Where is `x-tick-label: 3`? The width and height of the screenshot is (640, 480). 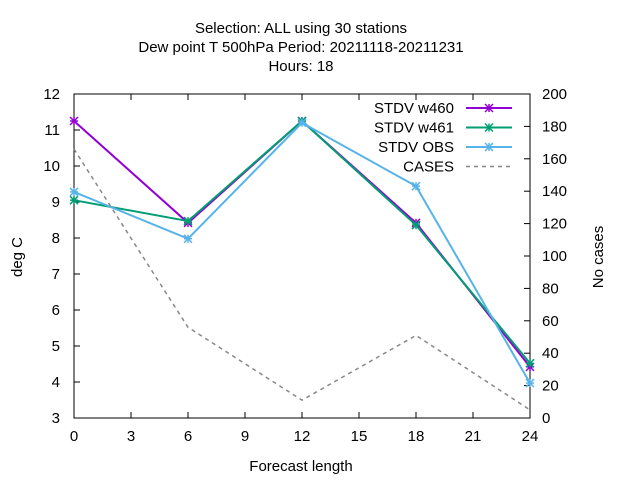 x-tick-label: 3 is located at coordinates (131, 436).